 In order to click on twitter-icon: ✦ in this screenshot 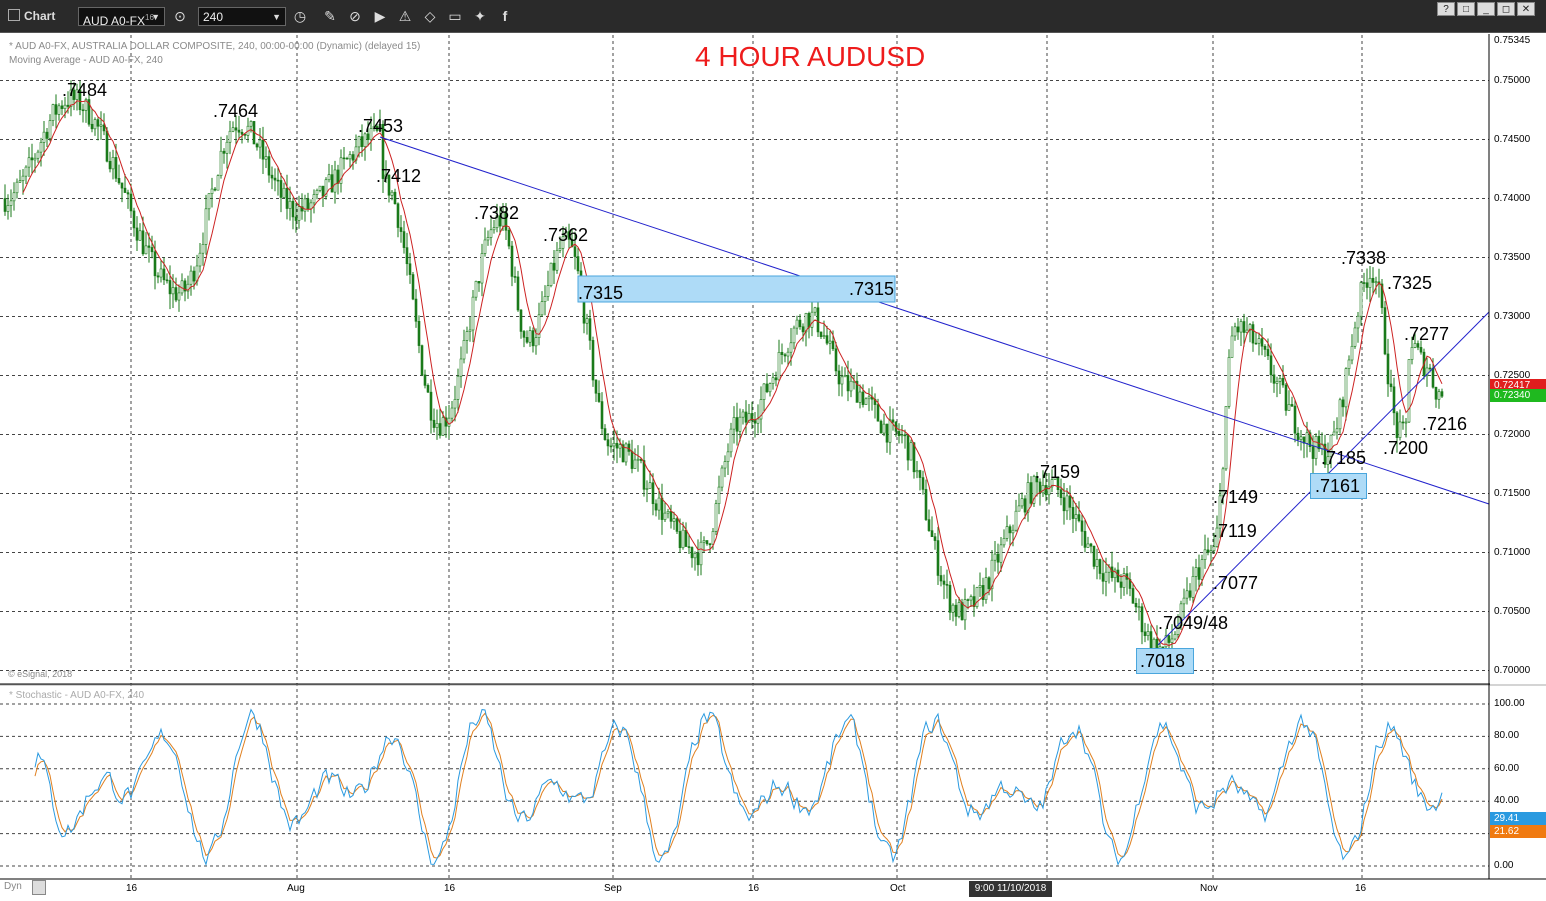, I will do `click(480, 16)`.